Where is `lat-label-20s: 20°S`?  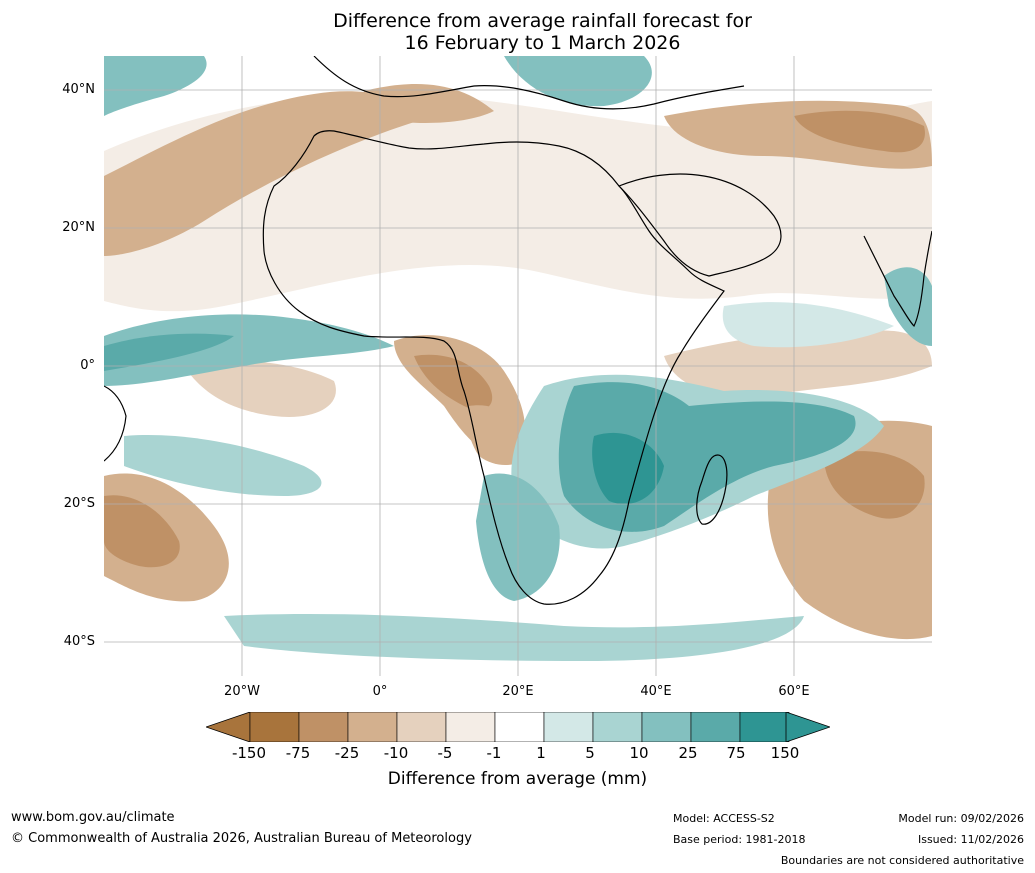
lat-label-20s: 20°S is located at coordinates (79, 503).